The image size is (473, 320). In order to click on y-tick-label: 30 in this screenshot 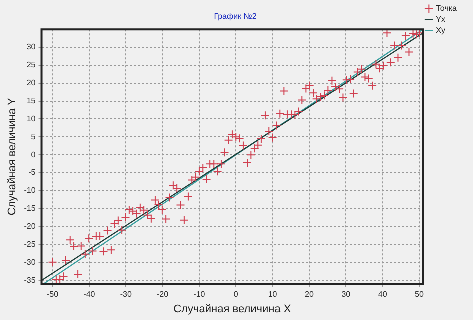, I will do `click(31, 47)`.